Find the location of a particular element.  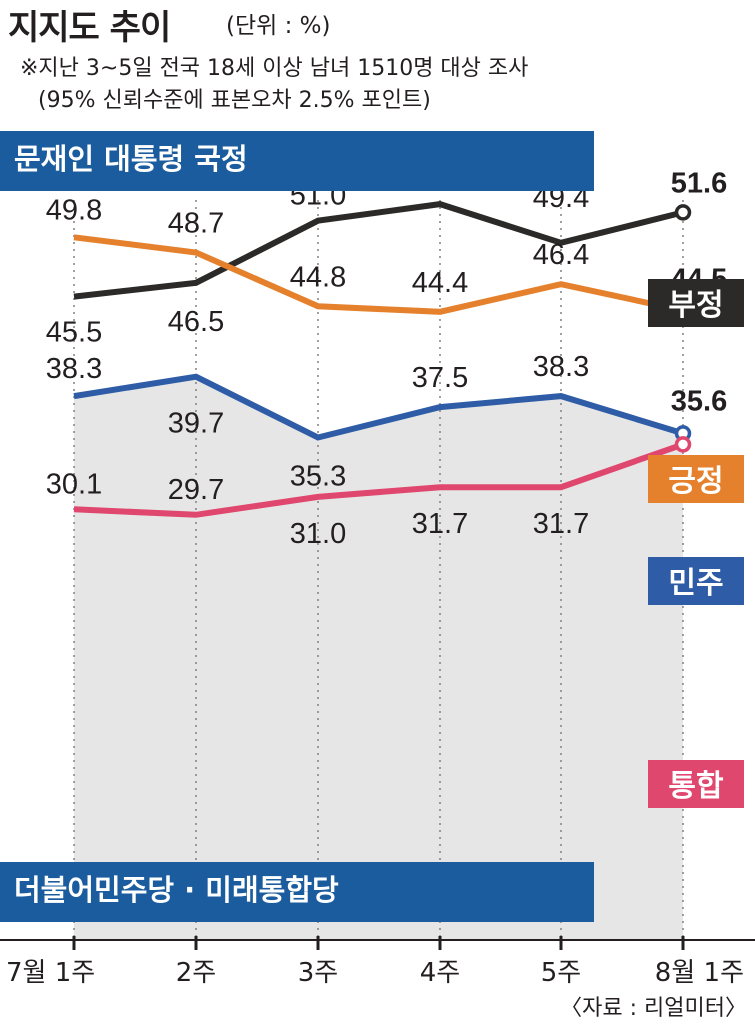

data-label-부정-6: 51.6 is located at coordinates (699, 183).